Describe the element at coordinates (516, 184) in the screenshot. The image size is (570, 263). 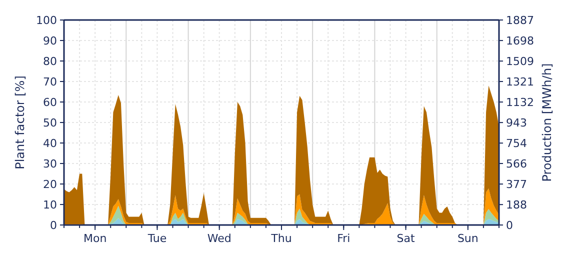
I see `y2-tick-label: 377` at that location.